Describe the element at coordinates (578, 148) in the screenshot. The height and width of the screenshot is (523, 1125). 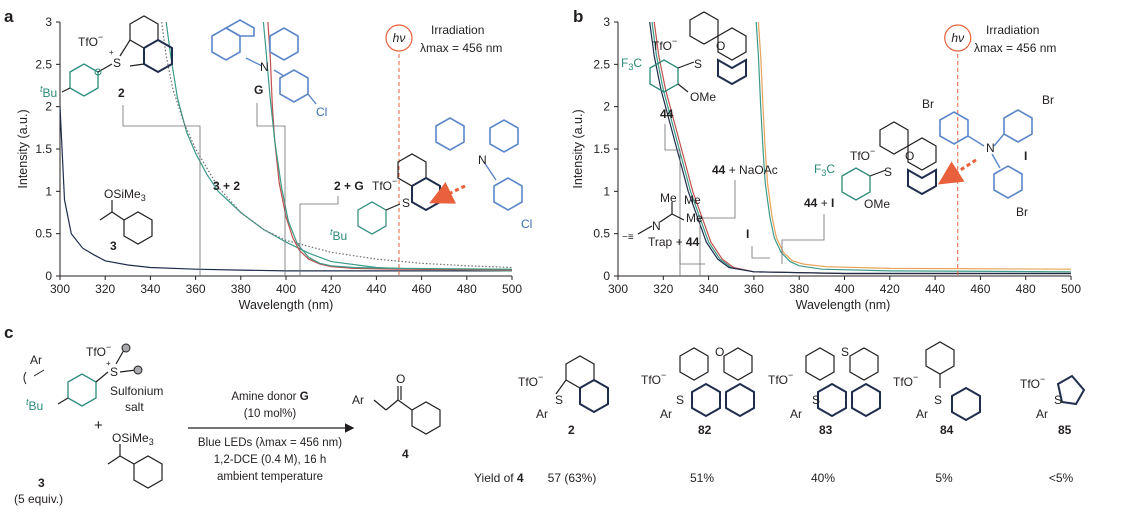
I see `chart-b-y-label: Intensity (a.u.)` at that location.